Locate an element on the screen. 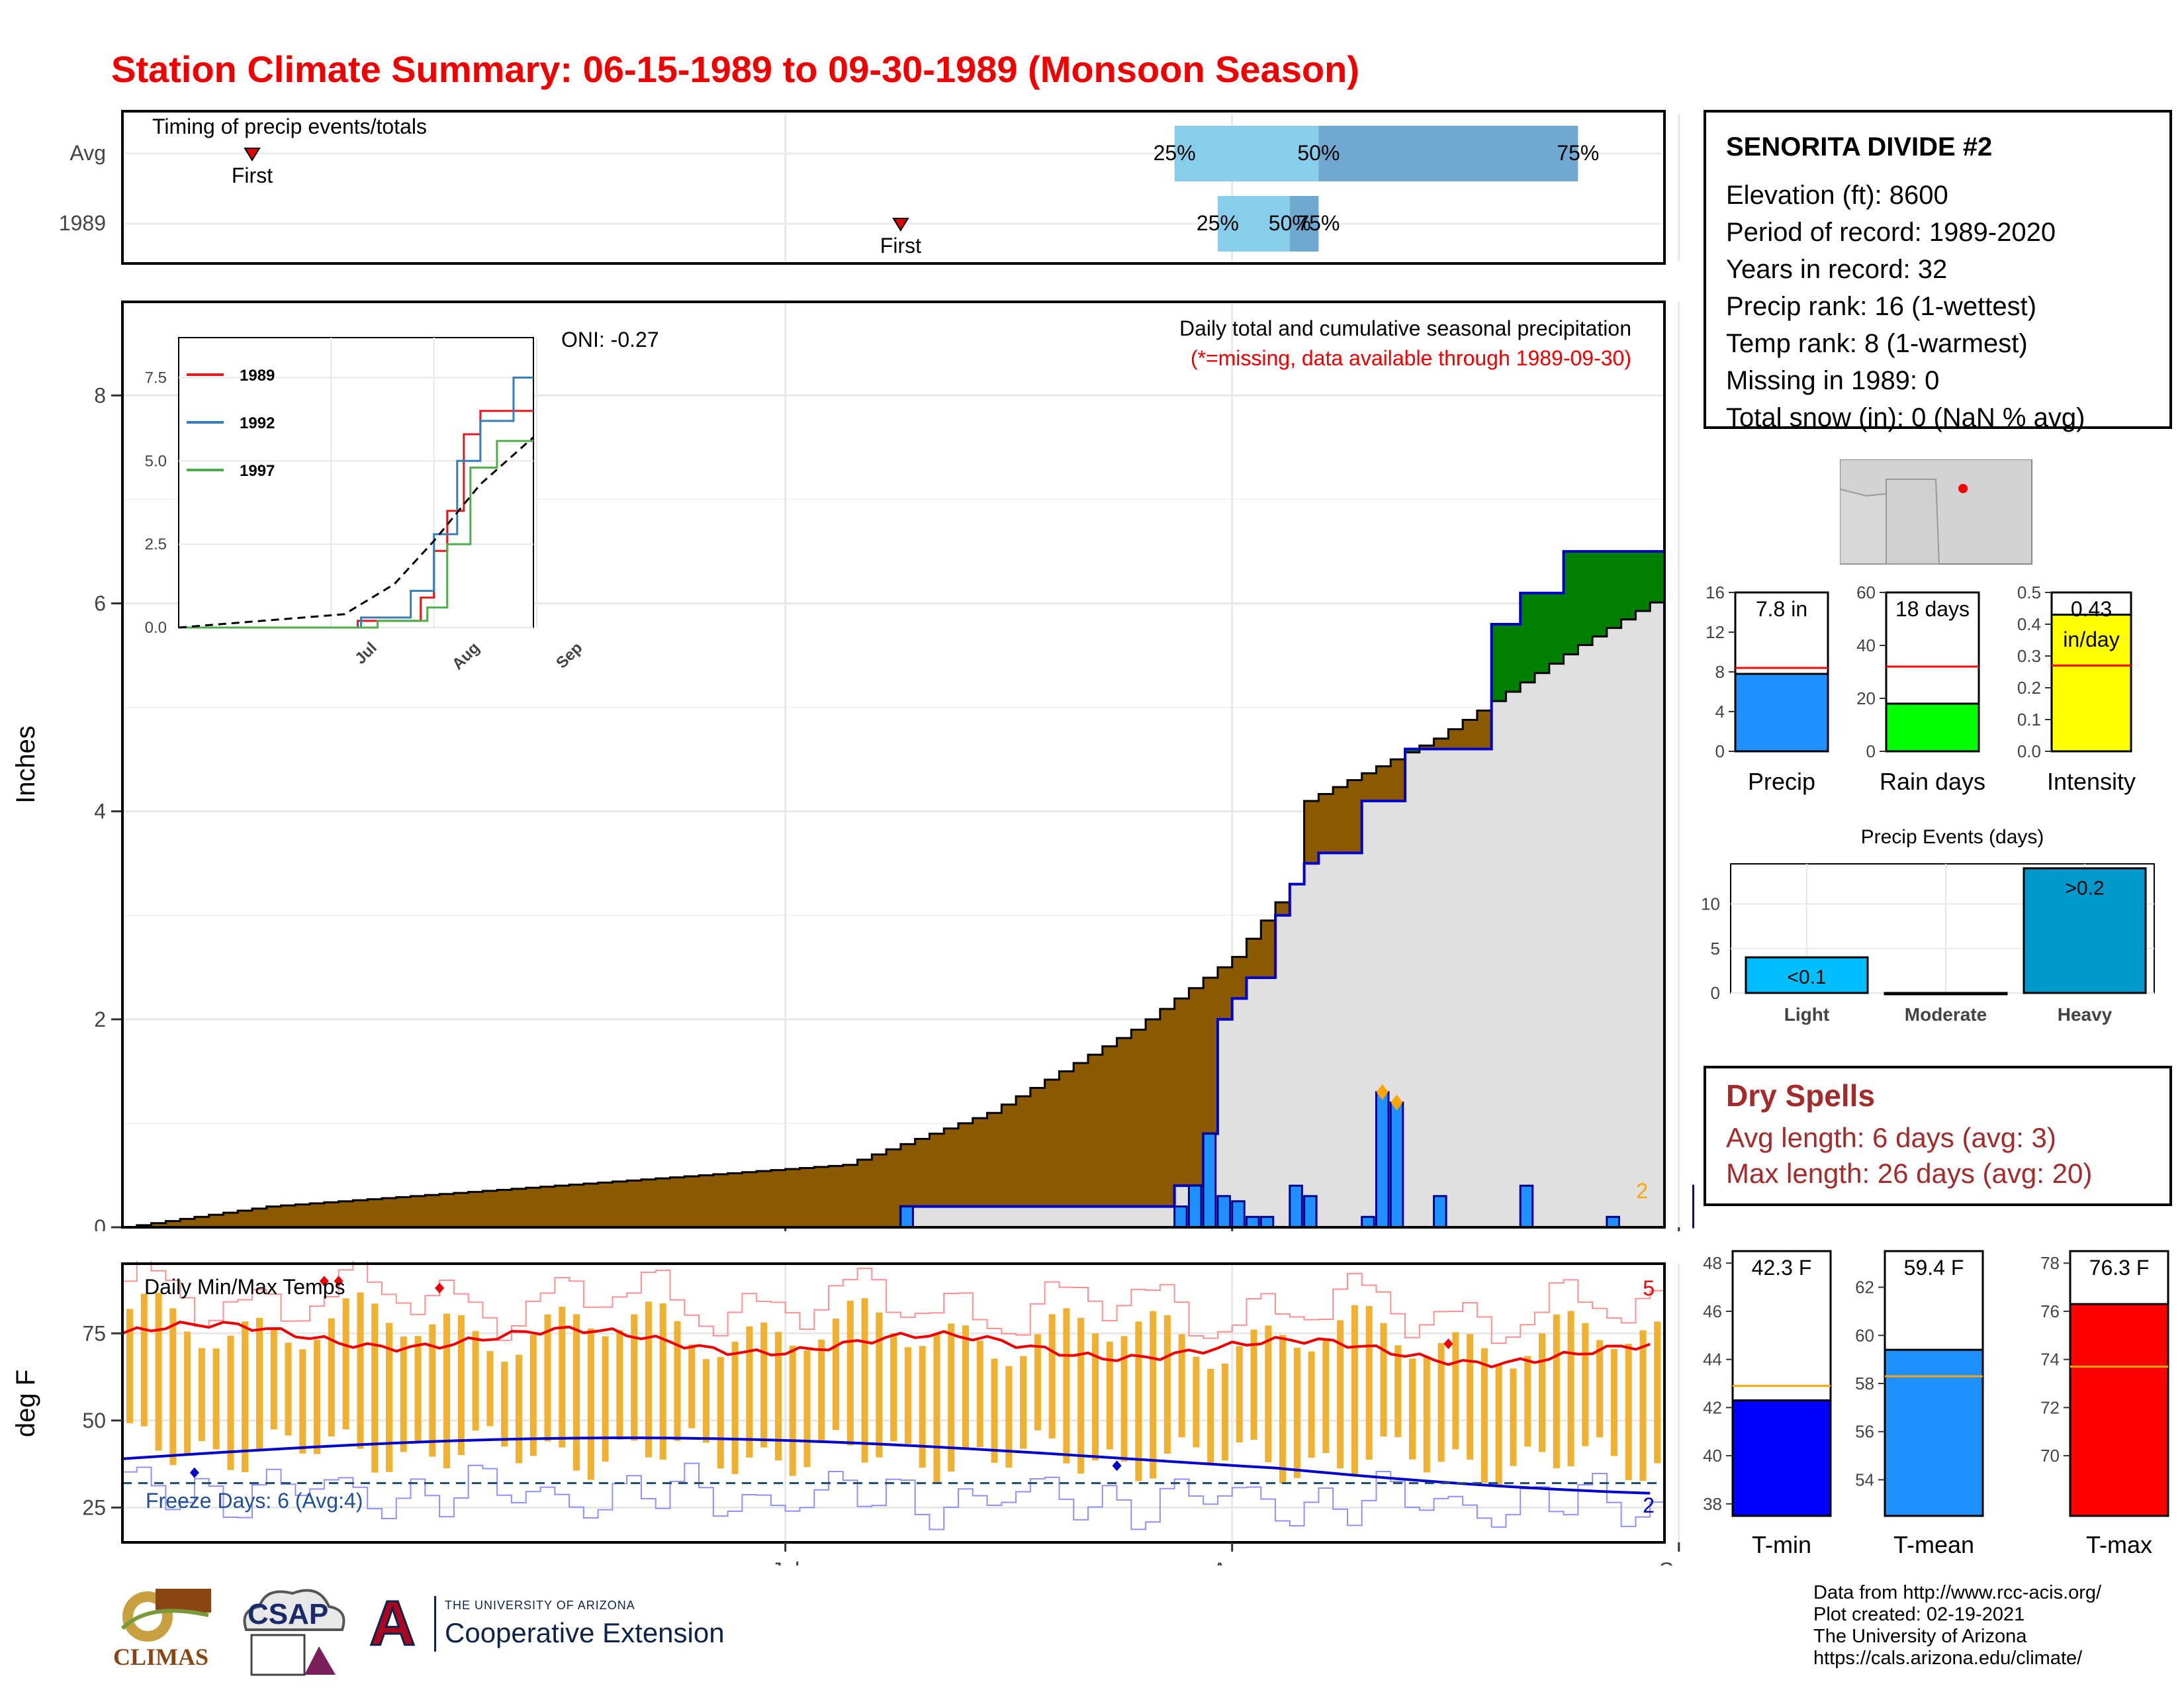 This screenshot has height=1688, width=2184. temp-y-ticks: 25 50 75 is located at coordinates (102, 1420).